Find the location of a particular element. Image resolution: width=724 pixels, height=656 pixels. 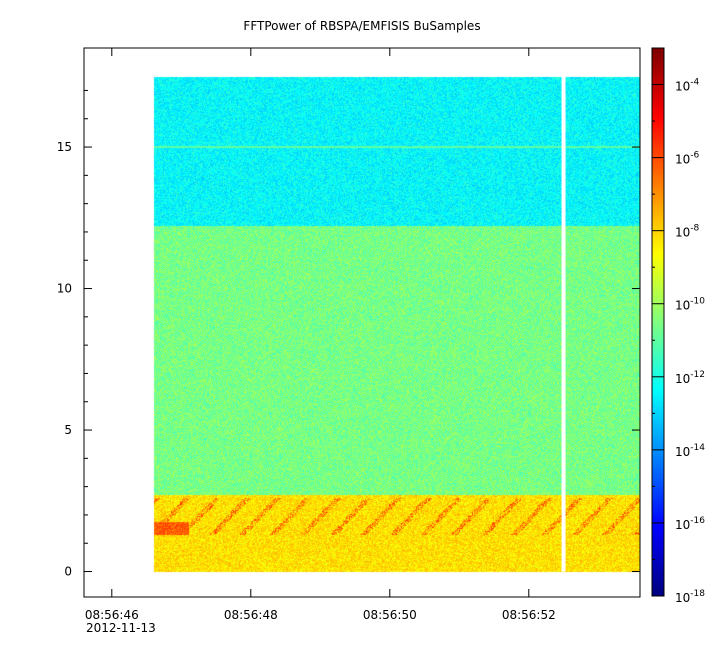

y-tick-label: 10 is located at coordinates (64, 289).